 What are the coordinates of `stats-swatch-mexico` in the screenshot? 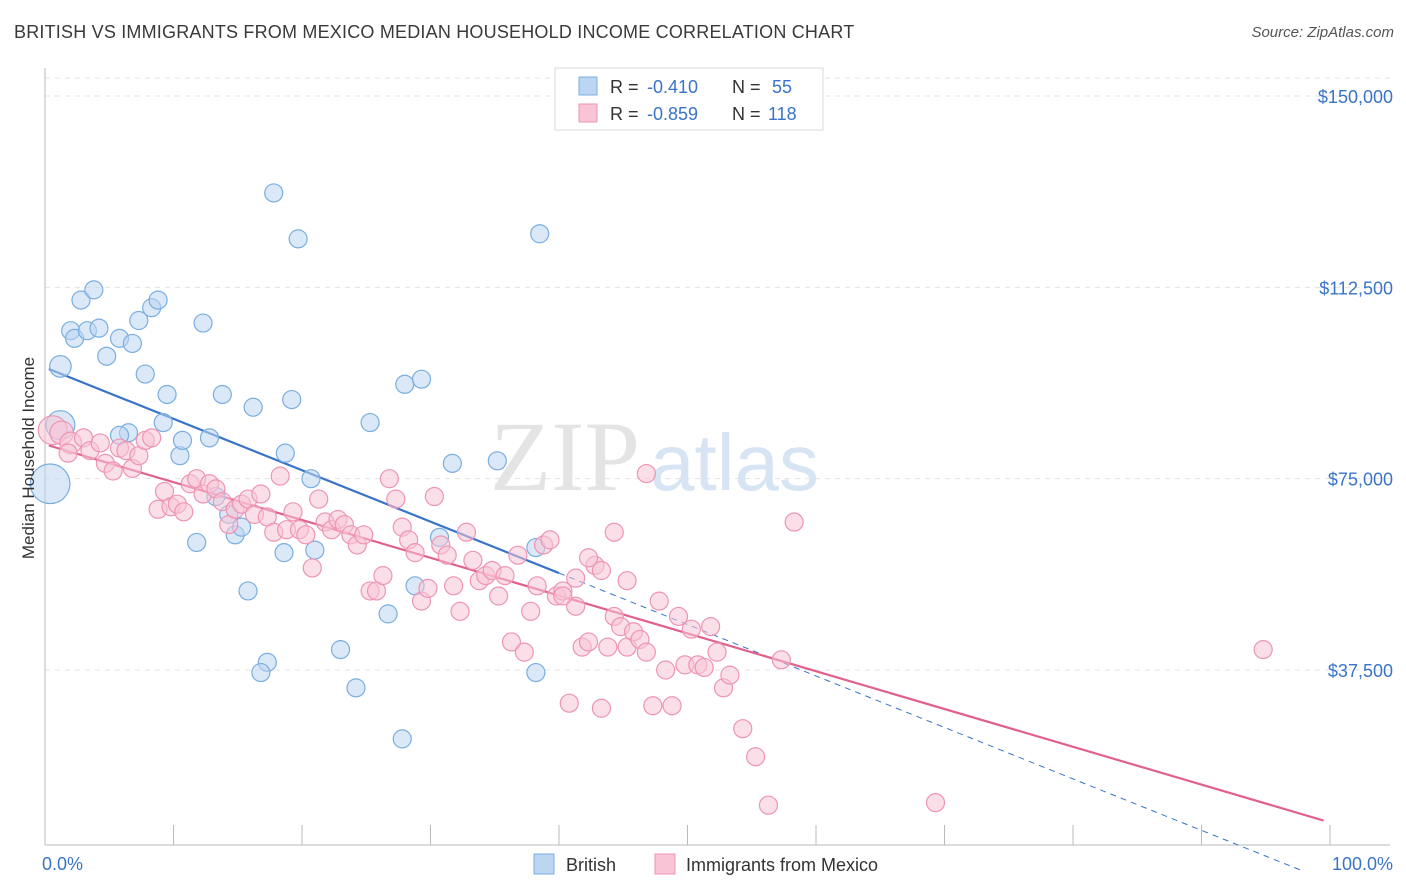 It's located at (588, 113).